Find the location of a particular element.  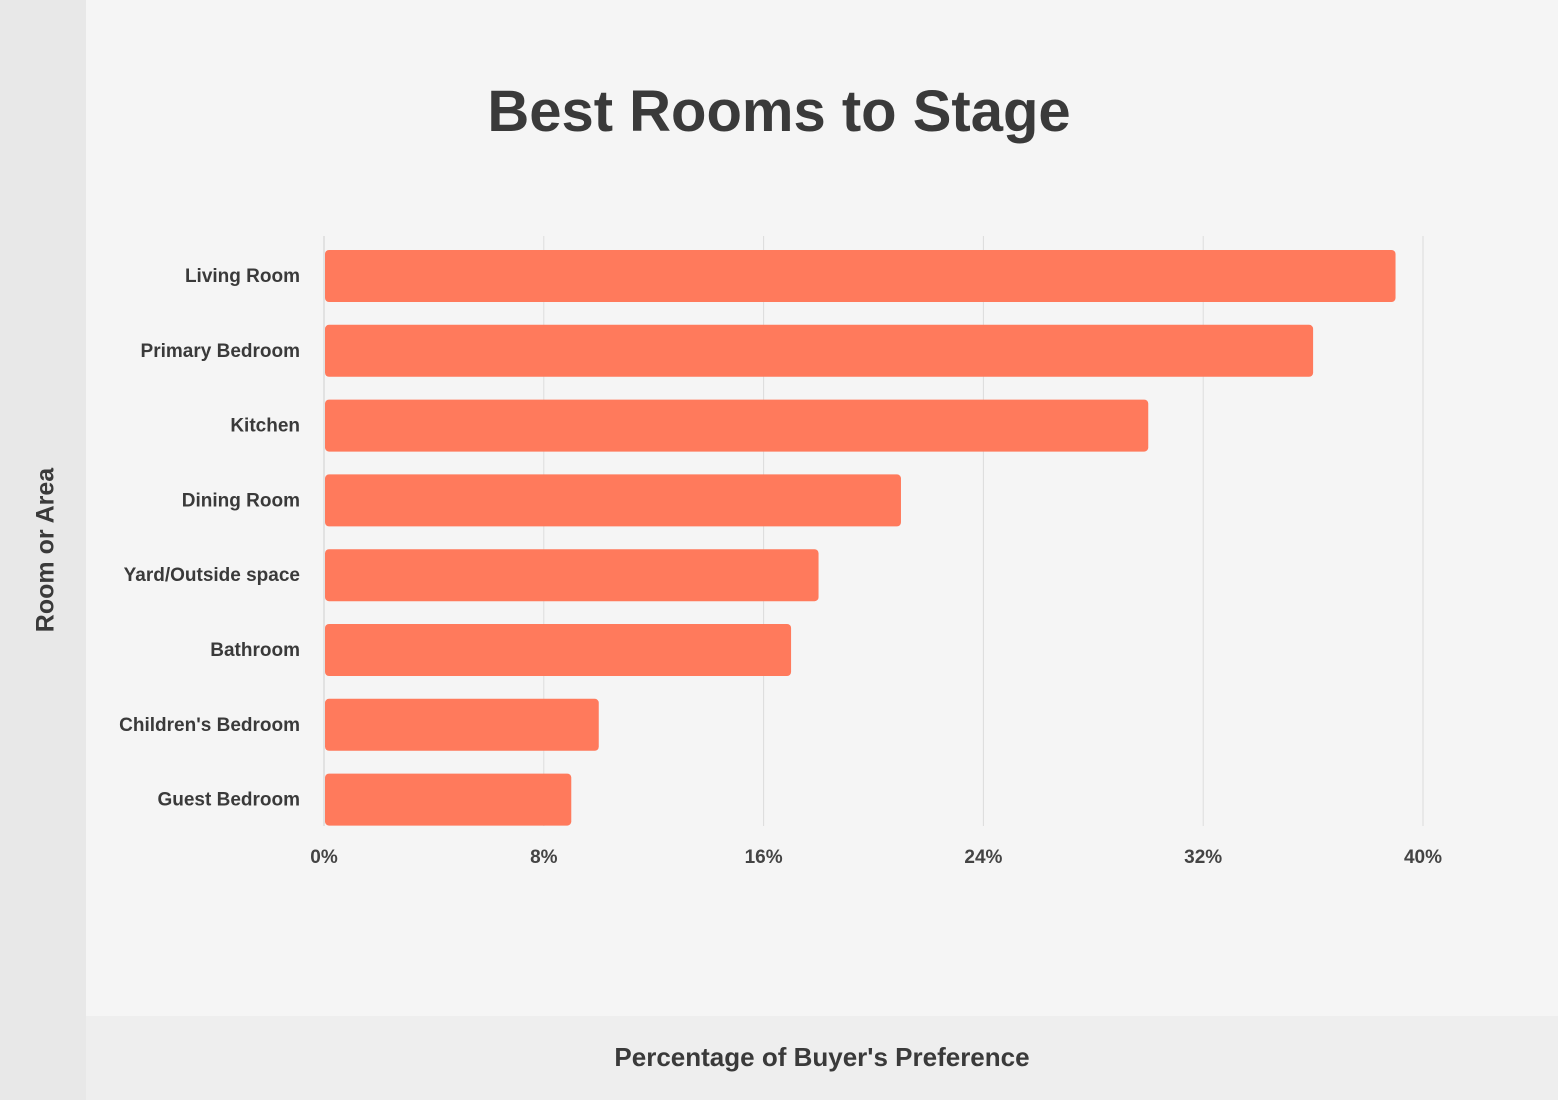

x-axis-label-band: Percentage of Buyer's Preference is located at coordinates (822, 1058).